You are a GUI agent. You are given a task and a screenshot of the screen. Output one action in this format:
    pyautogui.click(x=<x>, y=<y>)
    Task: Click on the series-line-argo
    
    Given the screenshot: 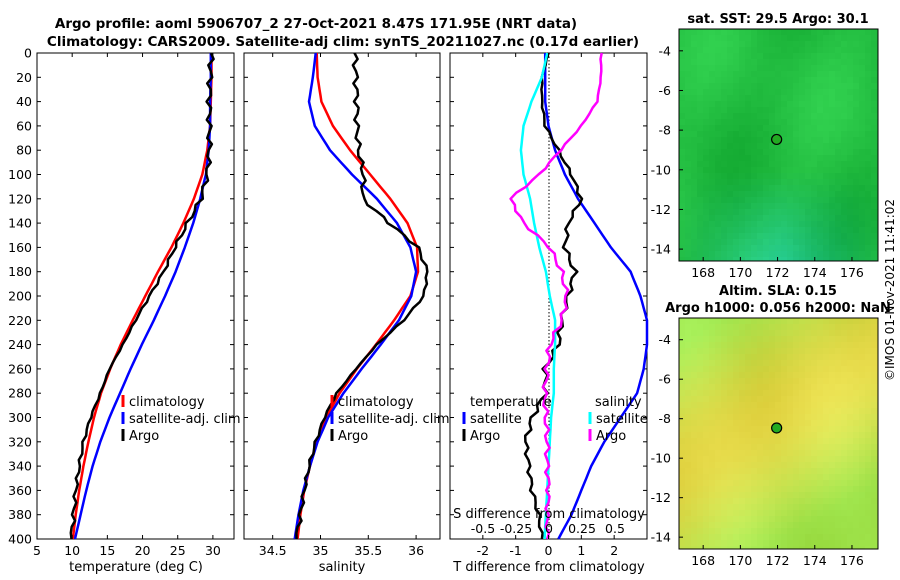 What is the action you would take?
    pyautogui.click(x=142, y=296)
    